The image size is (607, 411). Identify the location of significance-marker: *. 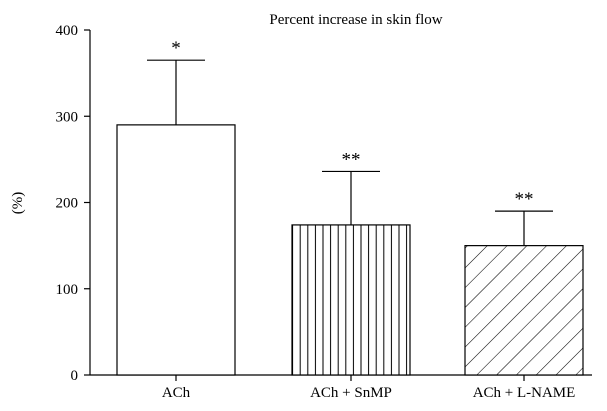
(176, 48).